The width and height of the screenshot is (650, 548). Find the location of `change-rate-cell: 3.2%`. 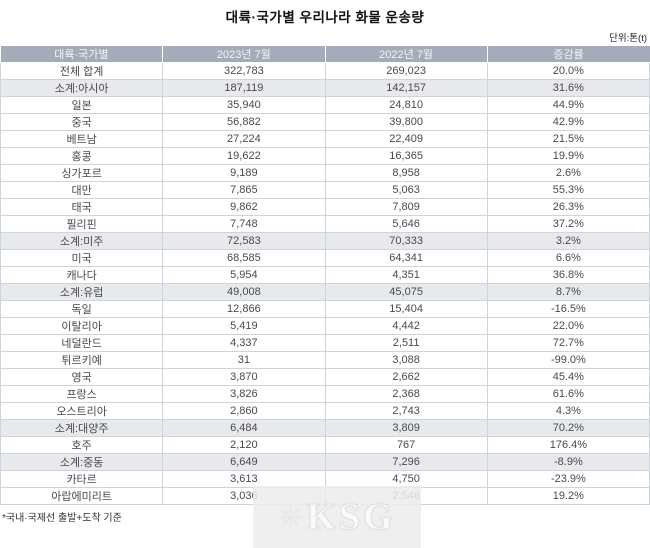

change-rate-cell: 3.2% is located at coordinates (568, 241).